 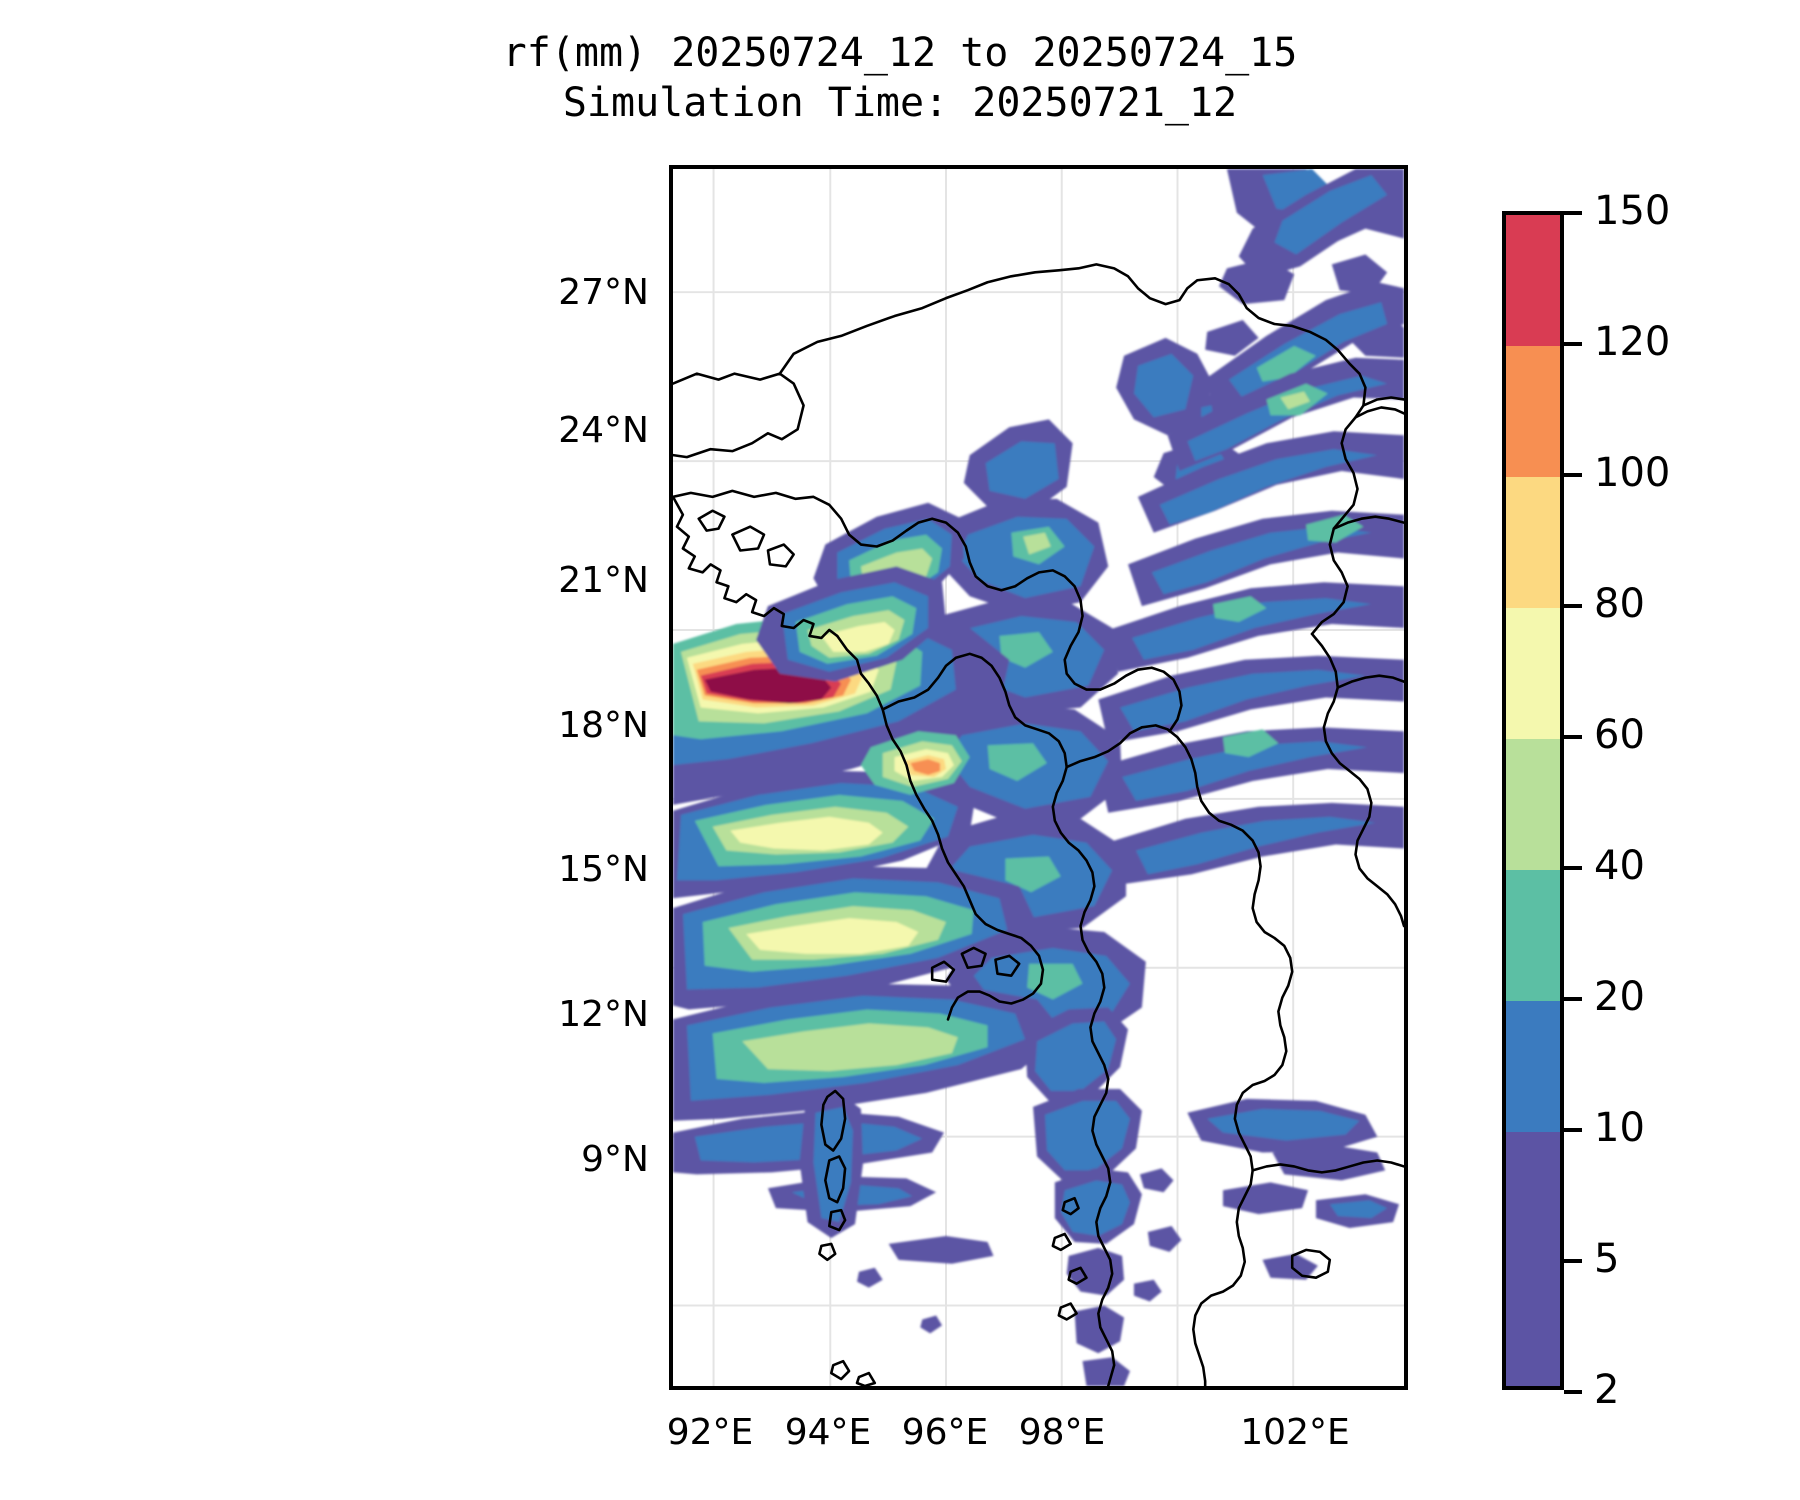 What do you see at coordinates (900, 103) in the screenshot?
I see `title-line-2: Simulation Time: 20250721_12` at bounding box center [900, 103].